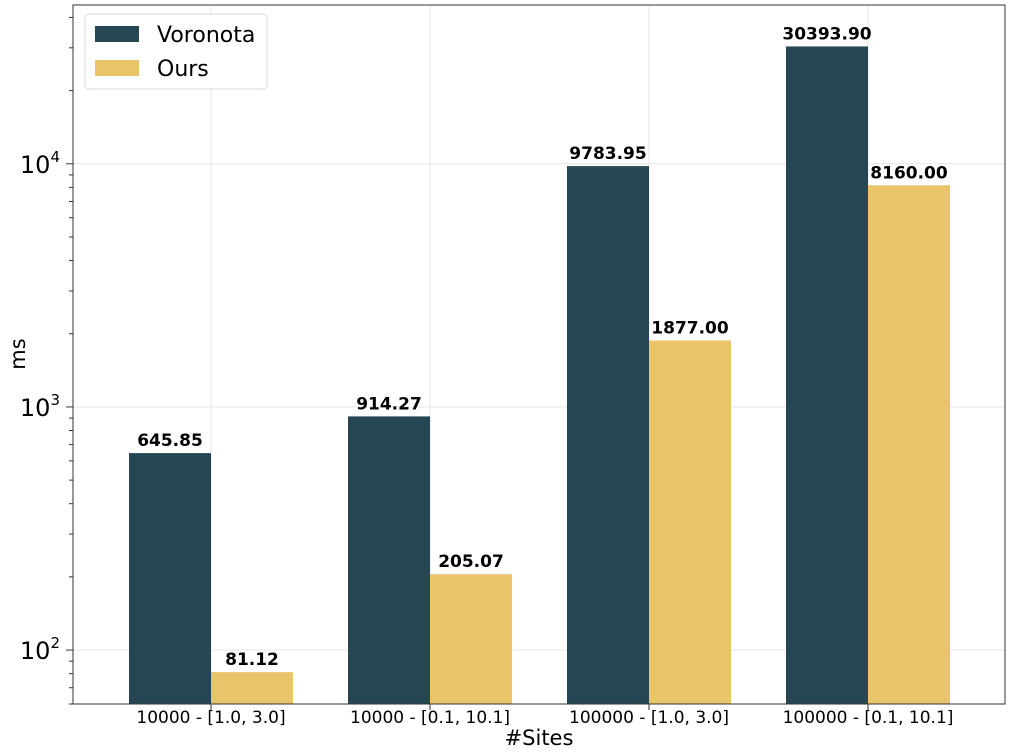  I want to click on legend-label-voronota: Voronota, so click(206, 35).